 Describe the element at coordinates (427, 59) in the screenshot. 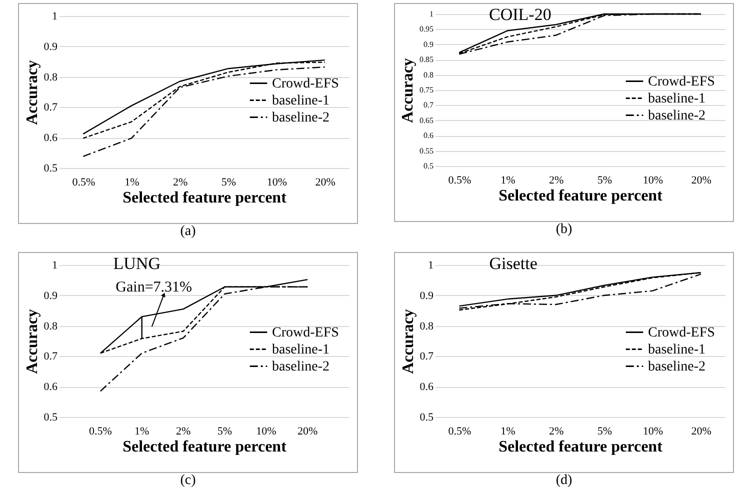

I see `y-tick-label: 0.85` at that location.